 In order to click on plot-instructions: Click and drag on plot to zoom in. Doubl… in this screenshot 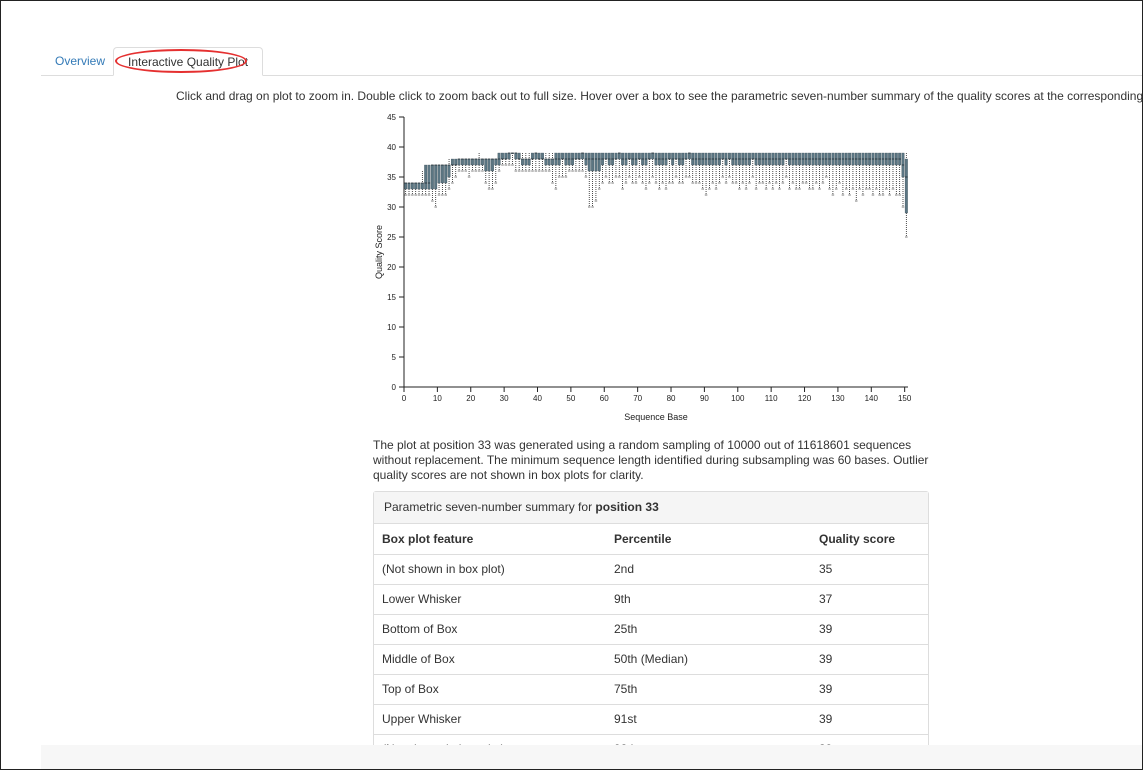, I will do `click(660, 96)`.